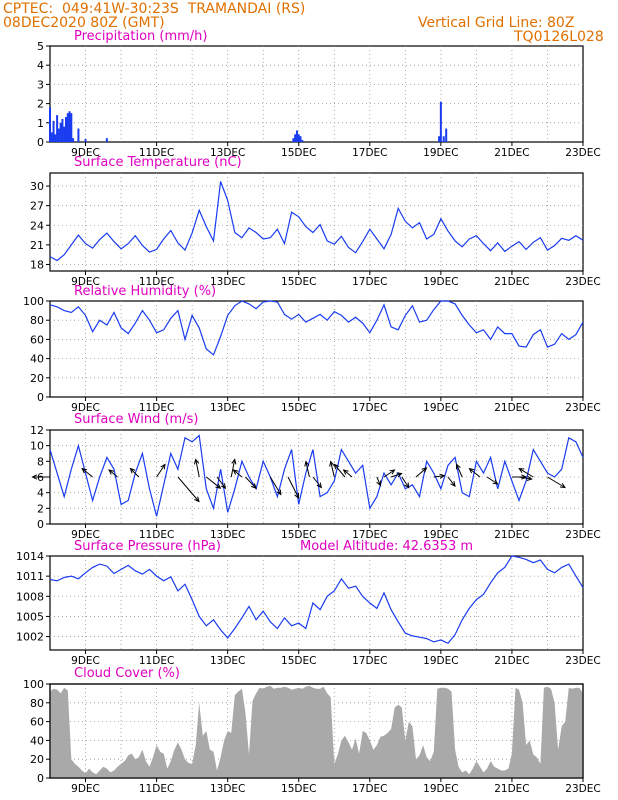 This screenshot has height=800, width=618. I want to click on pressure-ytick-label: 1008, so click(30, 596).